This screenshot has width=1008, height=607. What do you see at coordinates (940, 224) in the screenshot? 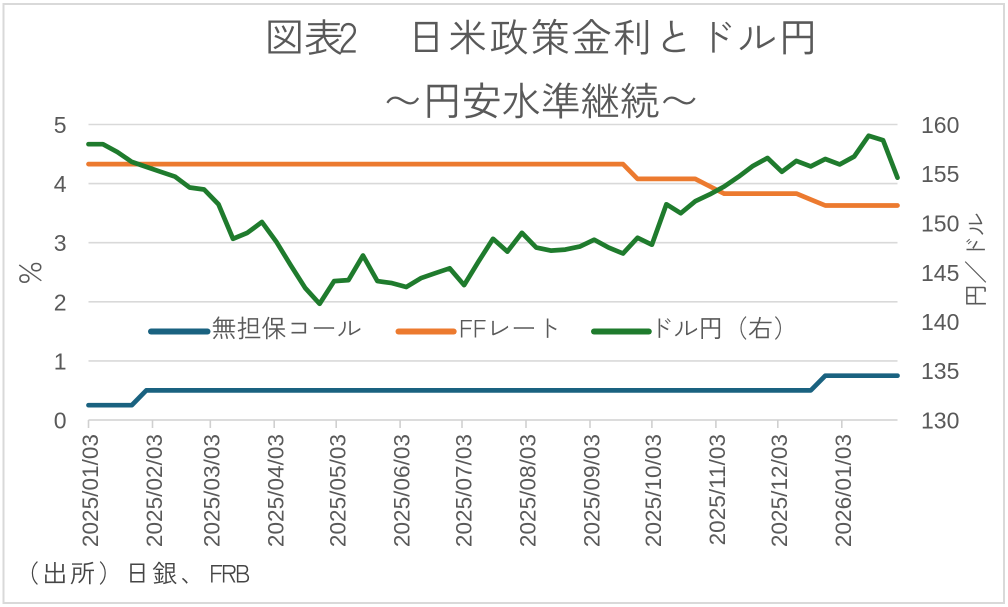
I see `svg-text: 150` at bounding box center [940, 224].